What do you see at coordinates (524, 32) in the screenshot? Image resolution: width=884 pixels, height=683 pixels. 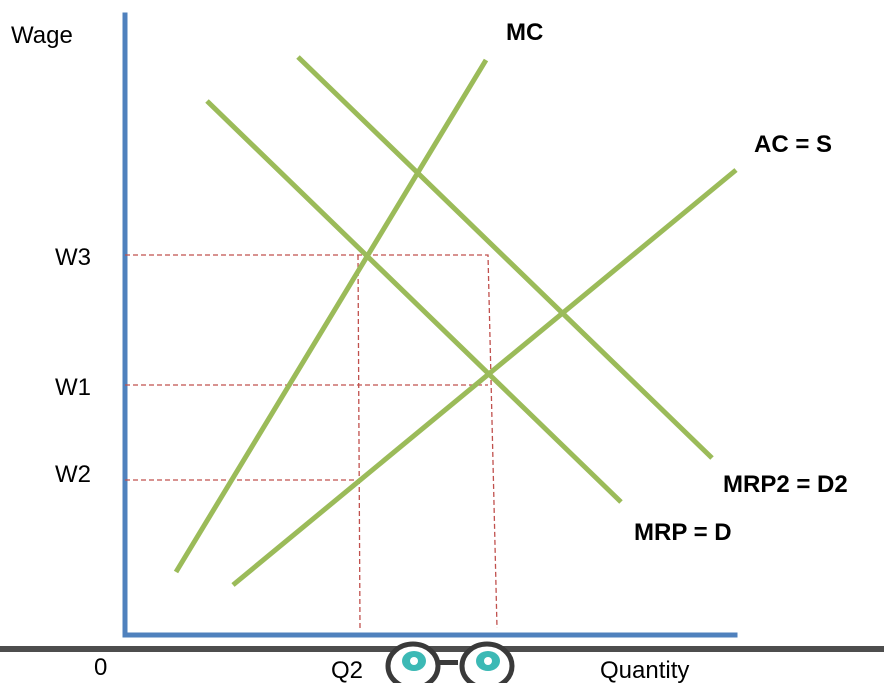 I see `mc-label: MC` at bounding box center [524, 32].